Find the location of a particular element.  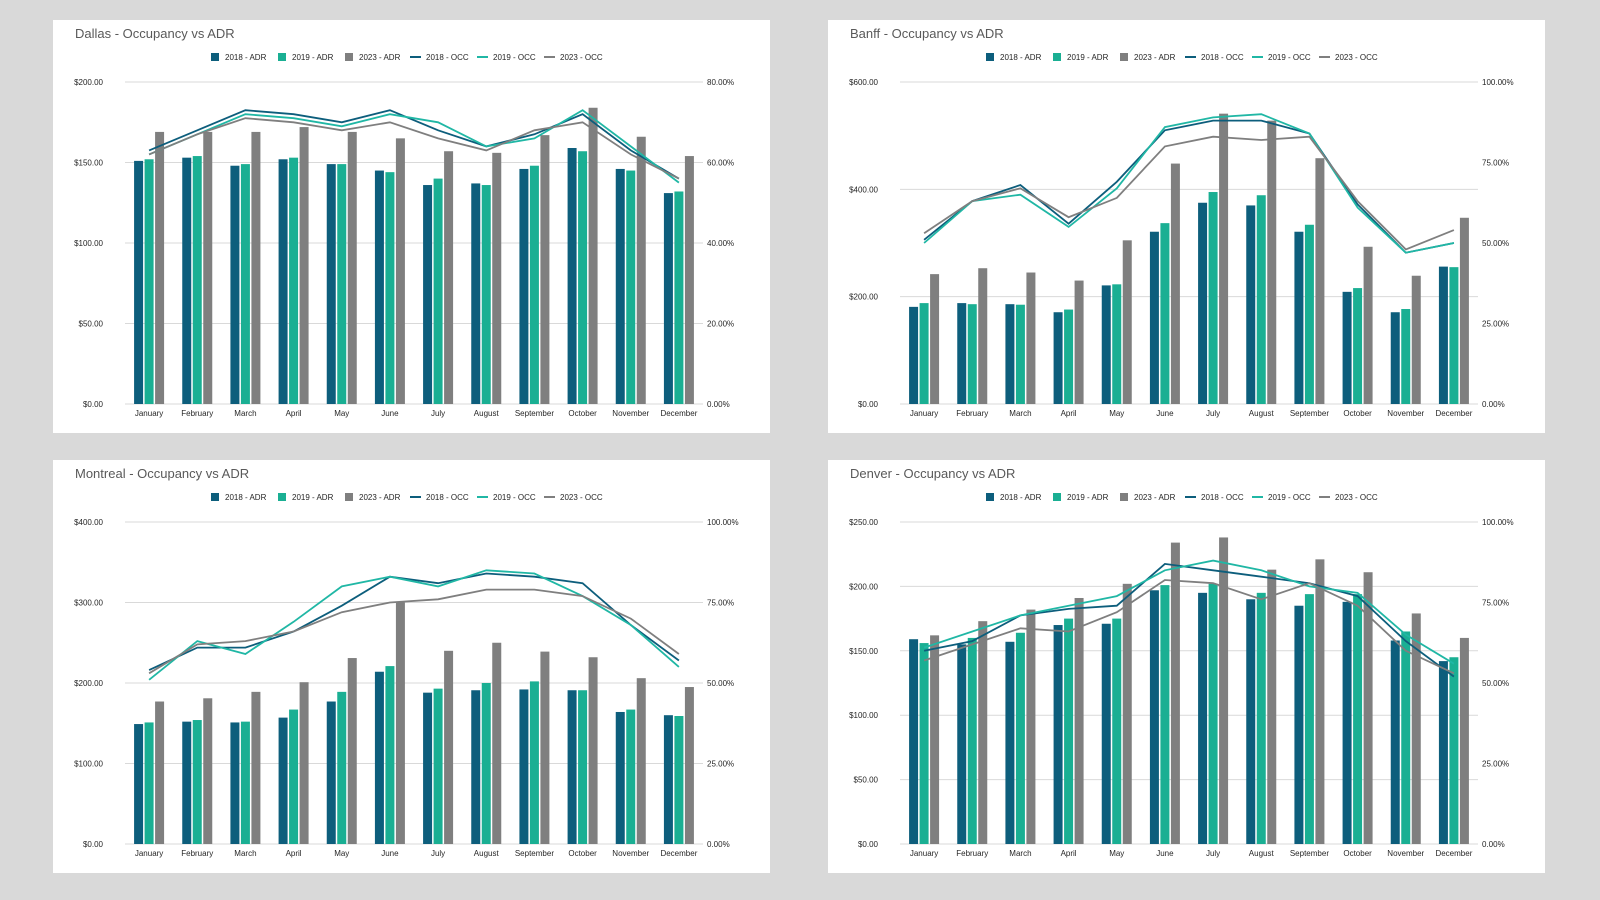

y-tick-label: $400.00 is located at coordinates (88, 522).